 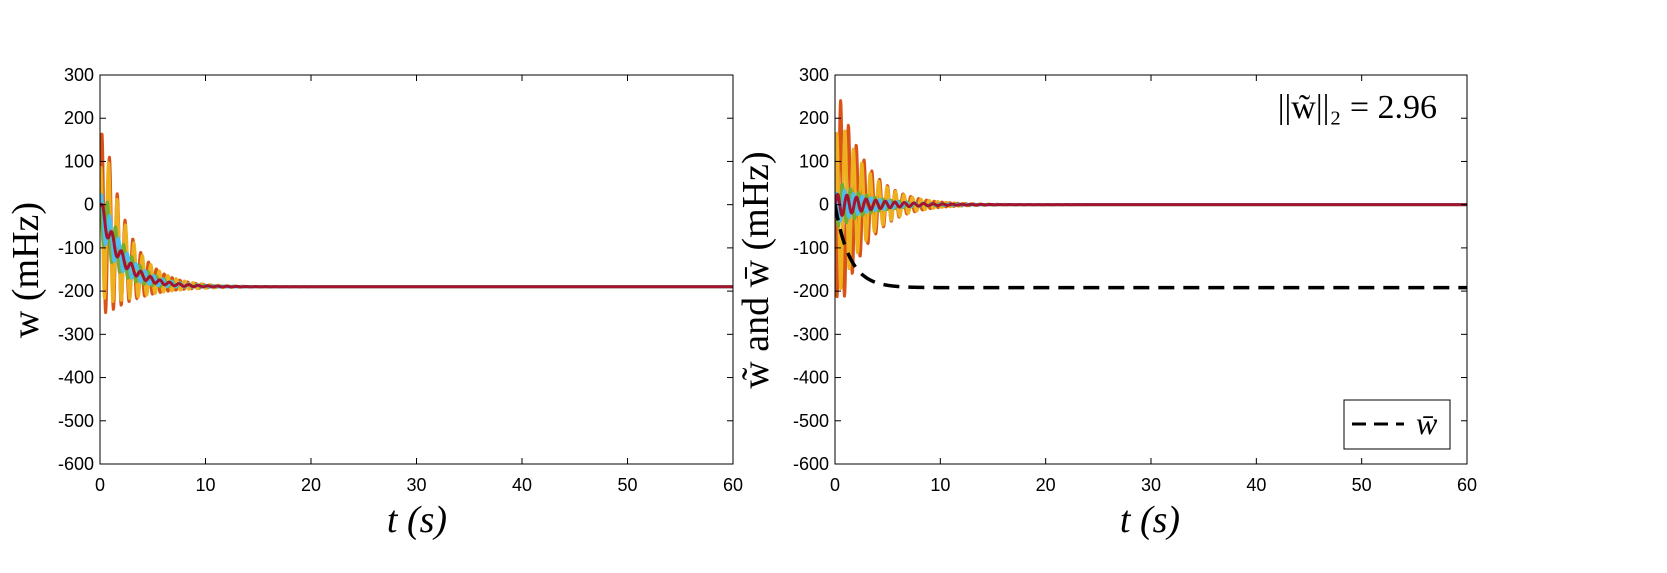 I want to click on right-y-axis-label: w̃ and w̄ (mHz), so click(x=756, y=269).